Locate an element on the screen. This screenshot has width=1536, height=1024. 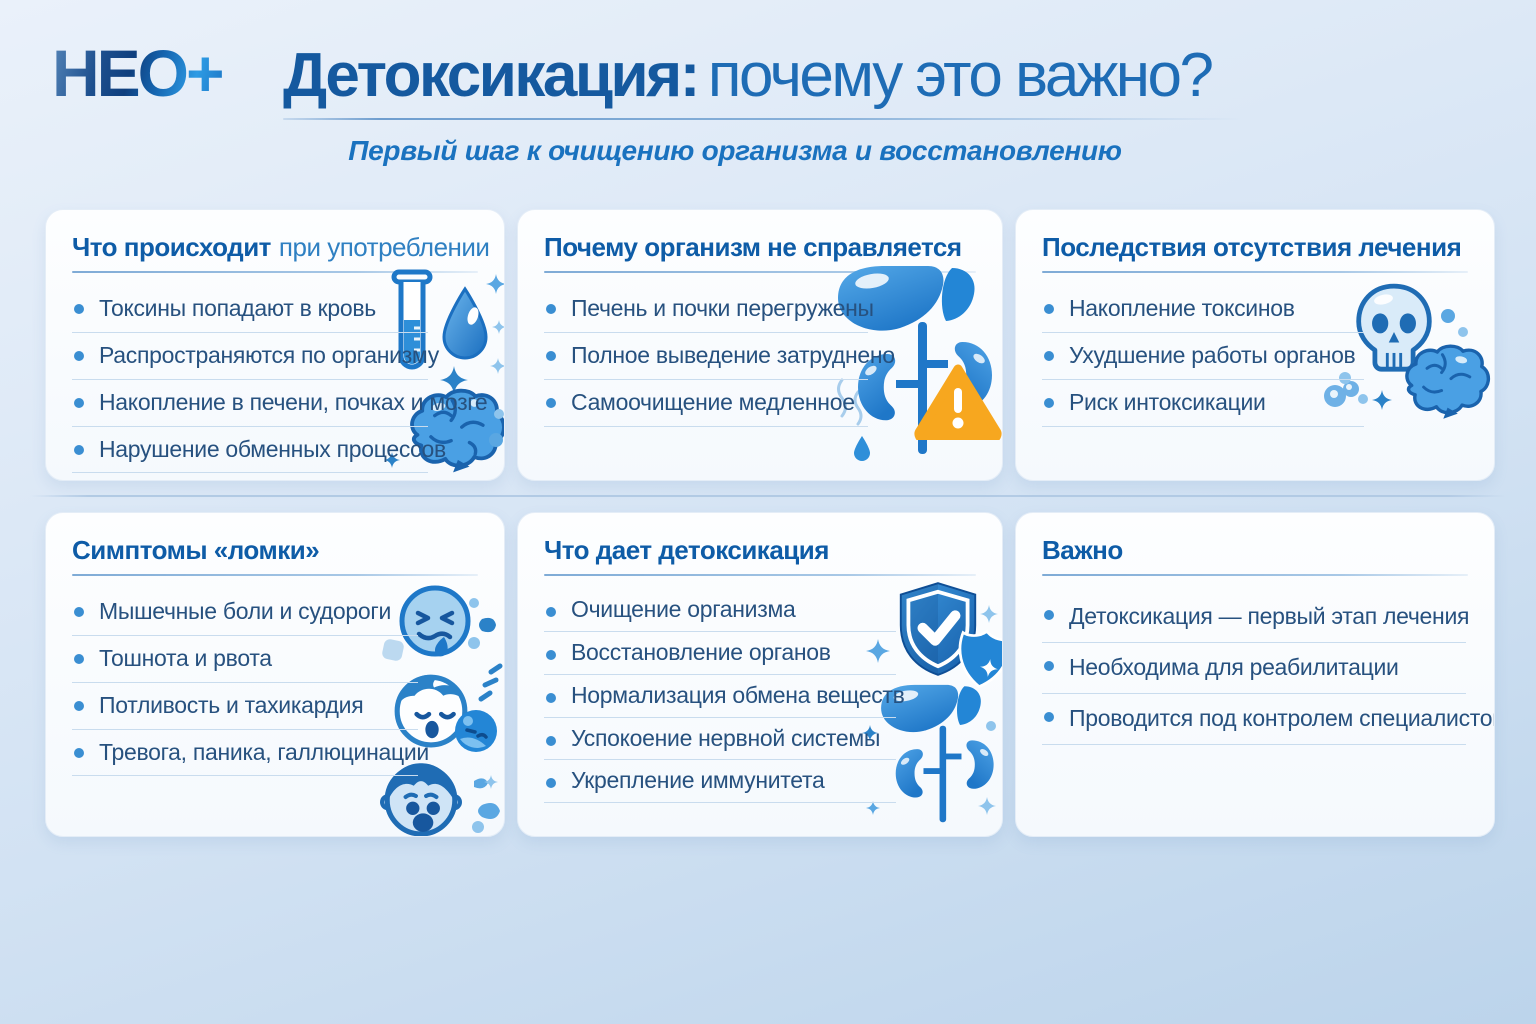
badge-shield-icon is located at coordinates (980, 659).